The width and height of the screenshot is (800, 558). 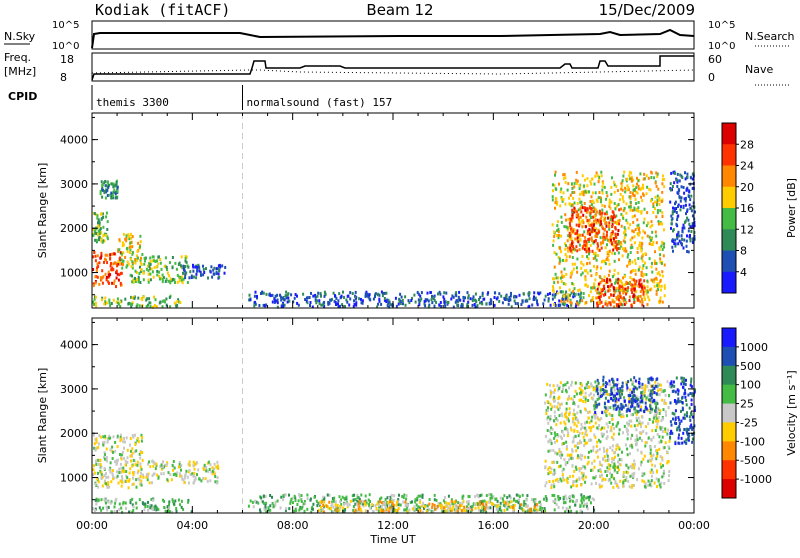 I want to click on colorbar-tick-label: 28, so click(x=747, y=144).